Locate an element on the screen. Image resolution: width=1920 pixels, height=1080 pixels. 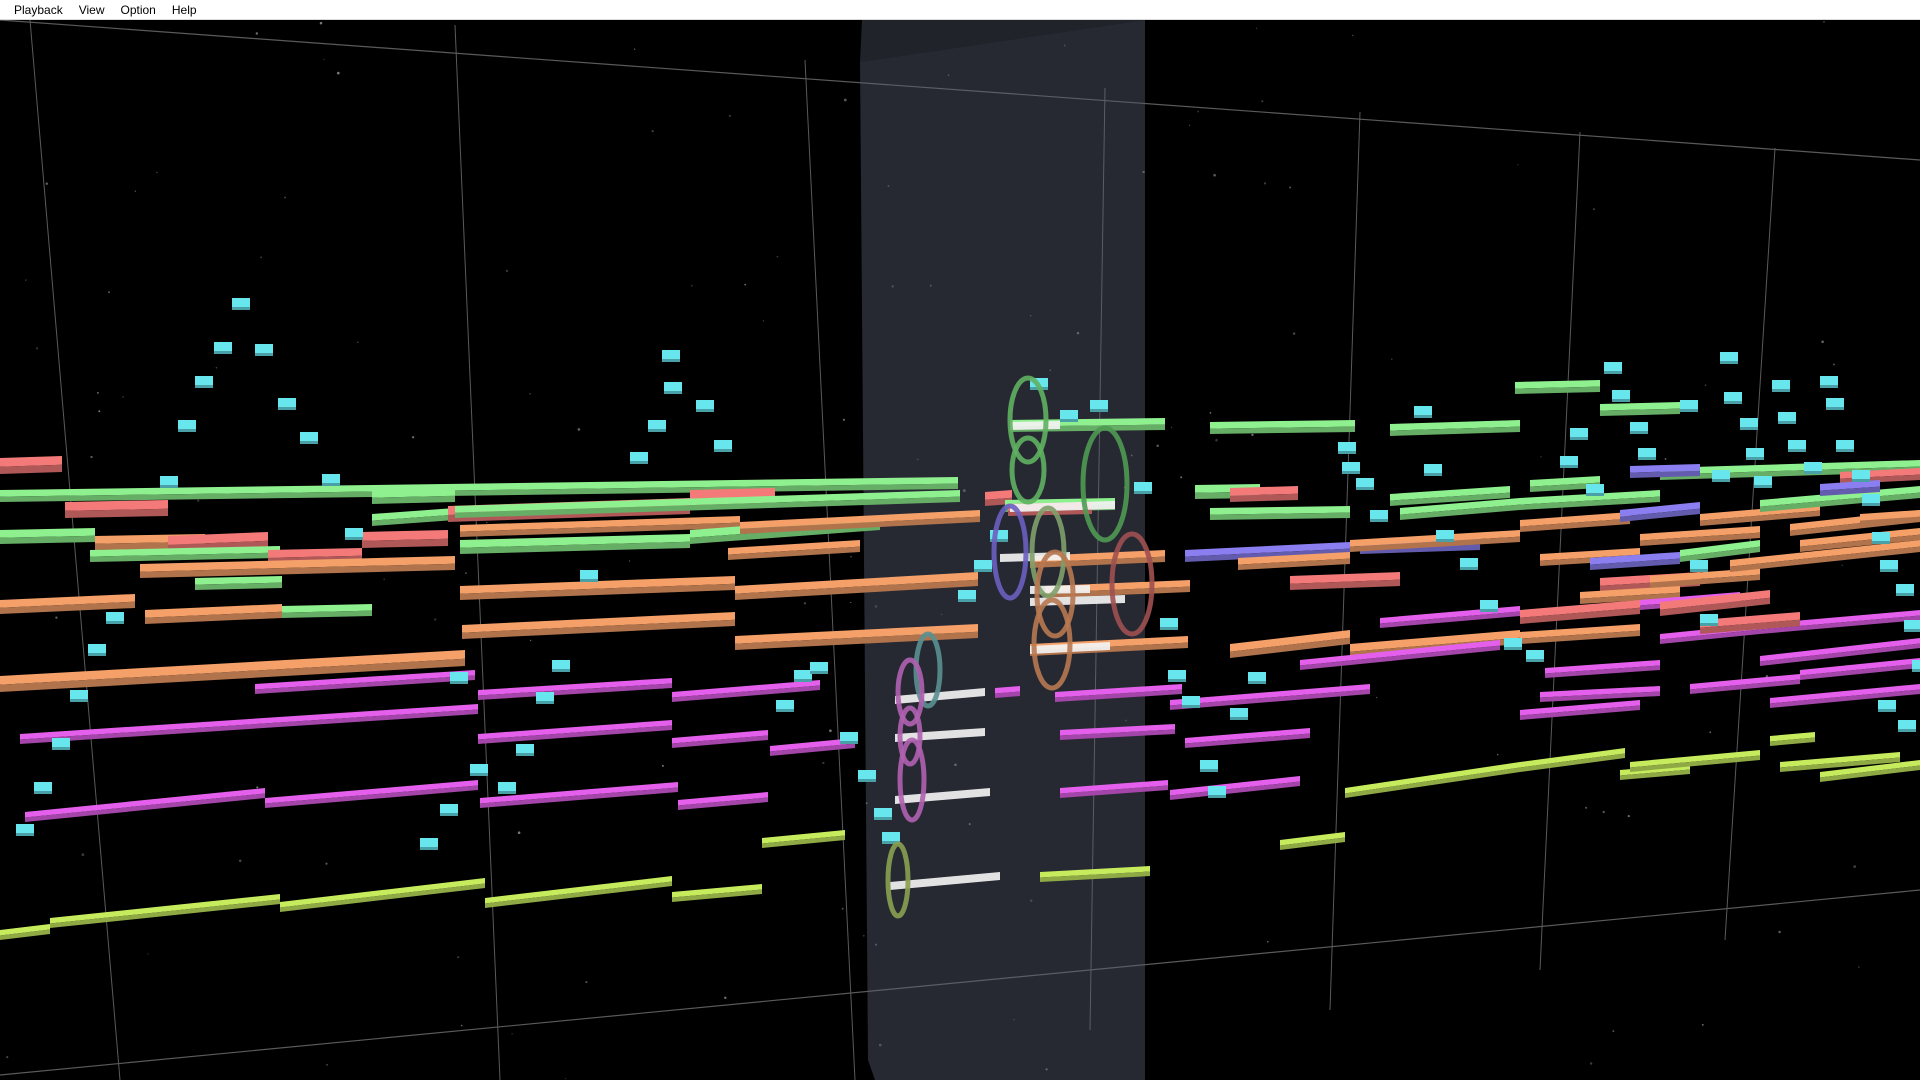
menu-view: View is located at coordinates (91, 9).